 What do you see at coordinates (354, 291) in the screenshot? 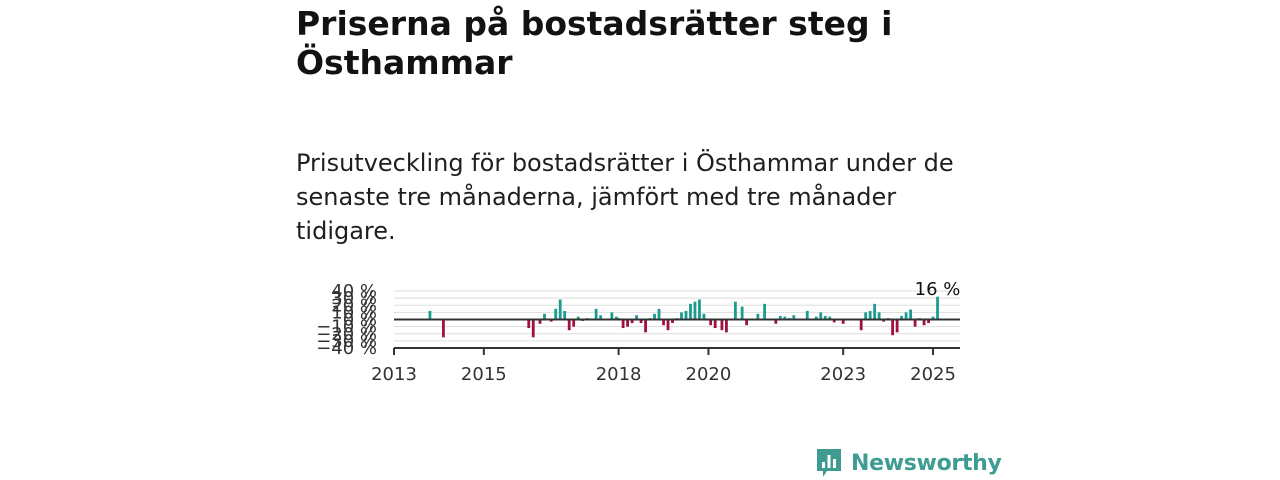
I see `y-tick-label: 40 %` at bounding box center [354, 291].